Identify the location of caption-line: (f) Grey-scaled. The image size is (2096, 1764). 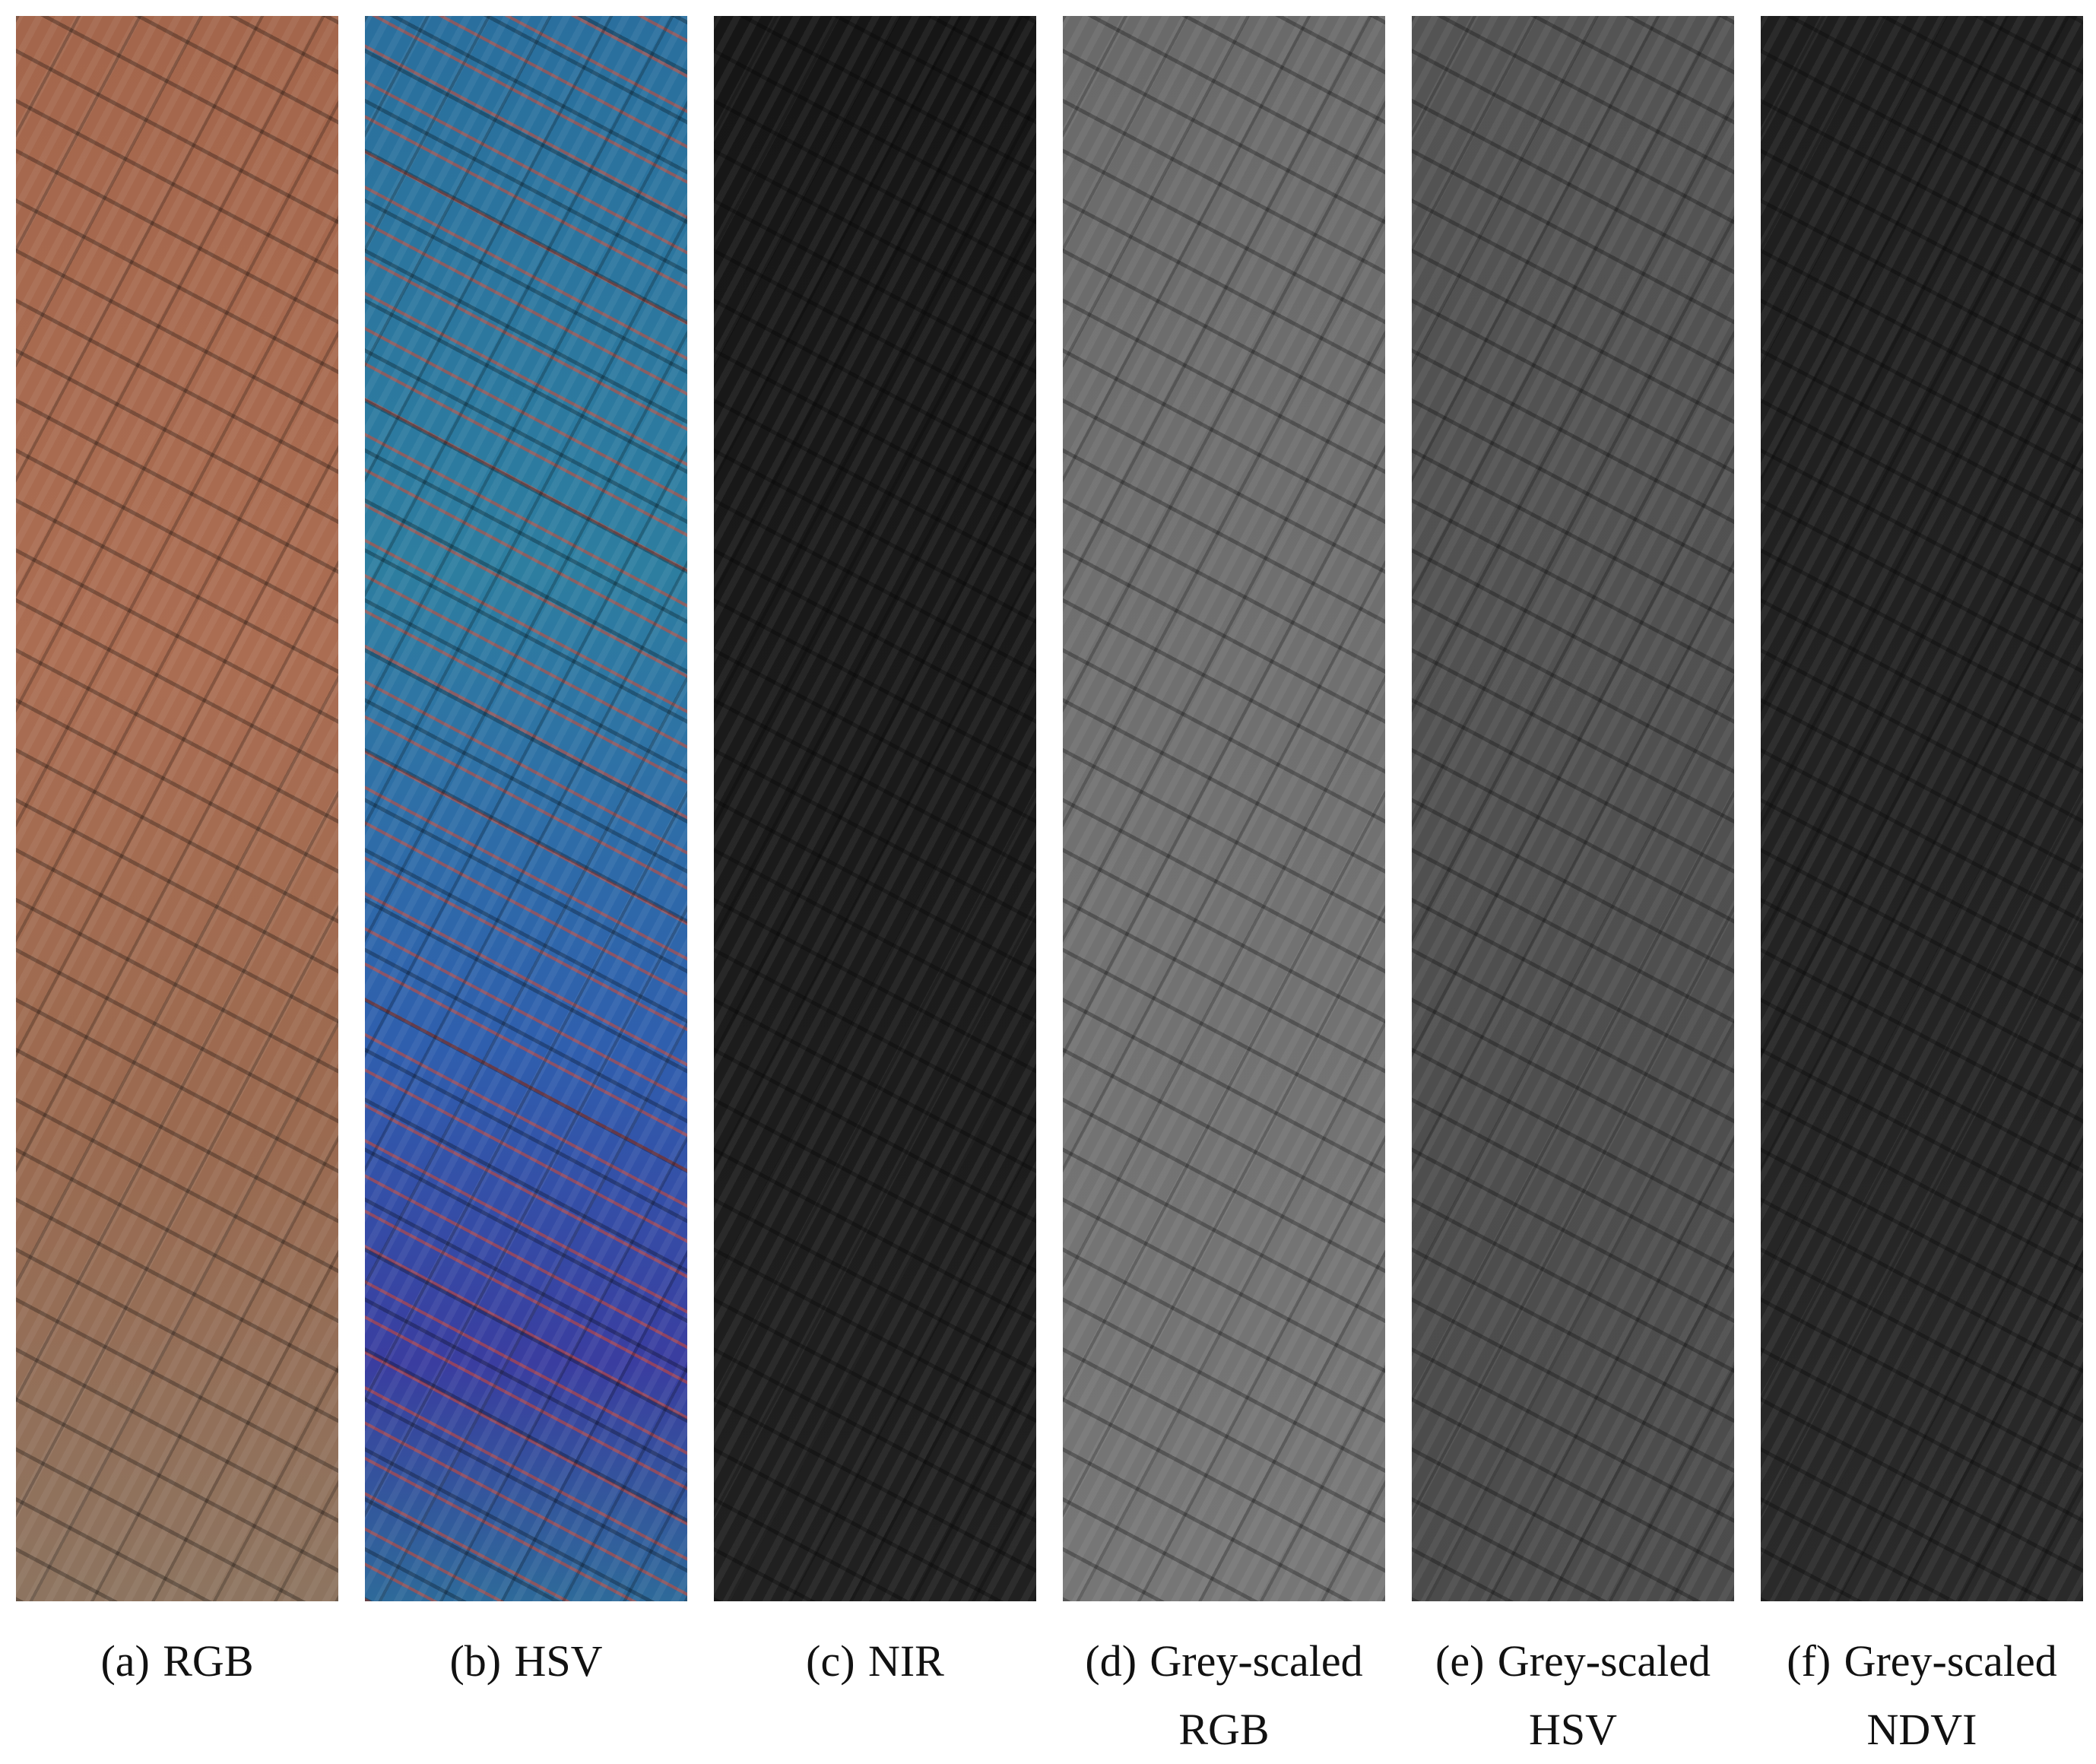
(1922, 1662).